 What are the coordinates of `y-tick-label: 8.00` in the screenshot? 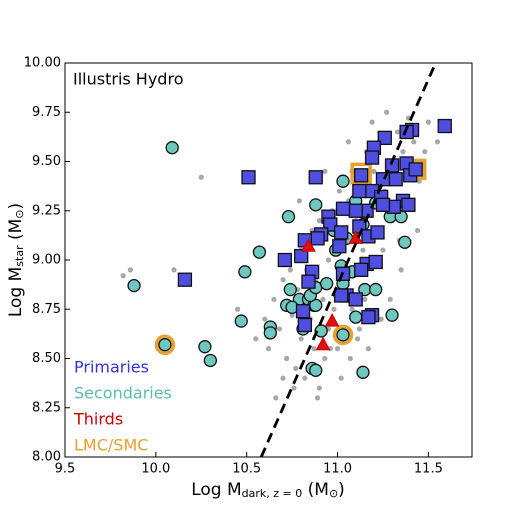 It's located at (46, 457).